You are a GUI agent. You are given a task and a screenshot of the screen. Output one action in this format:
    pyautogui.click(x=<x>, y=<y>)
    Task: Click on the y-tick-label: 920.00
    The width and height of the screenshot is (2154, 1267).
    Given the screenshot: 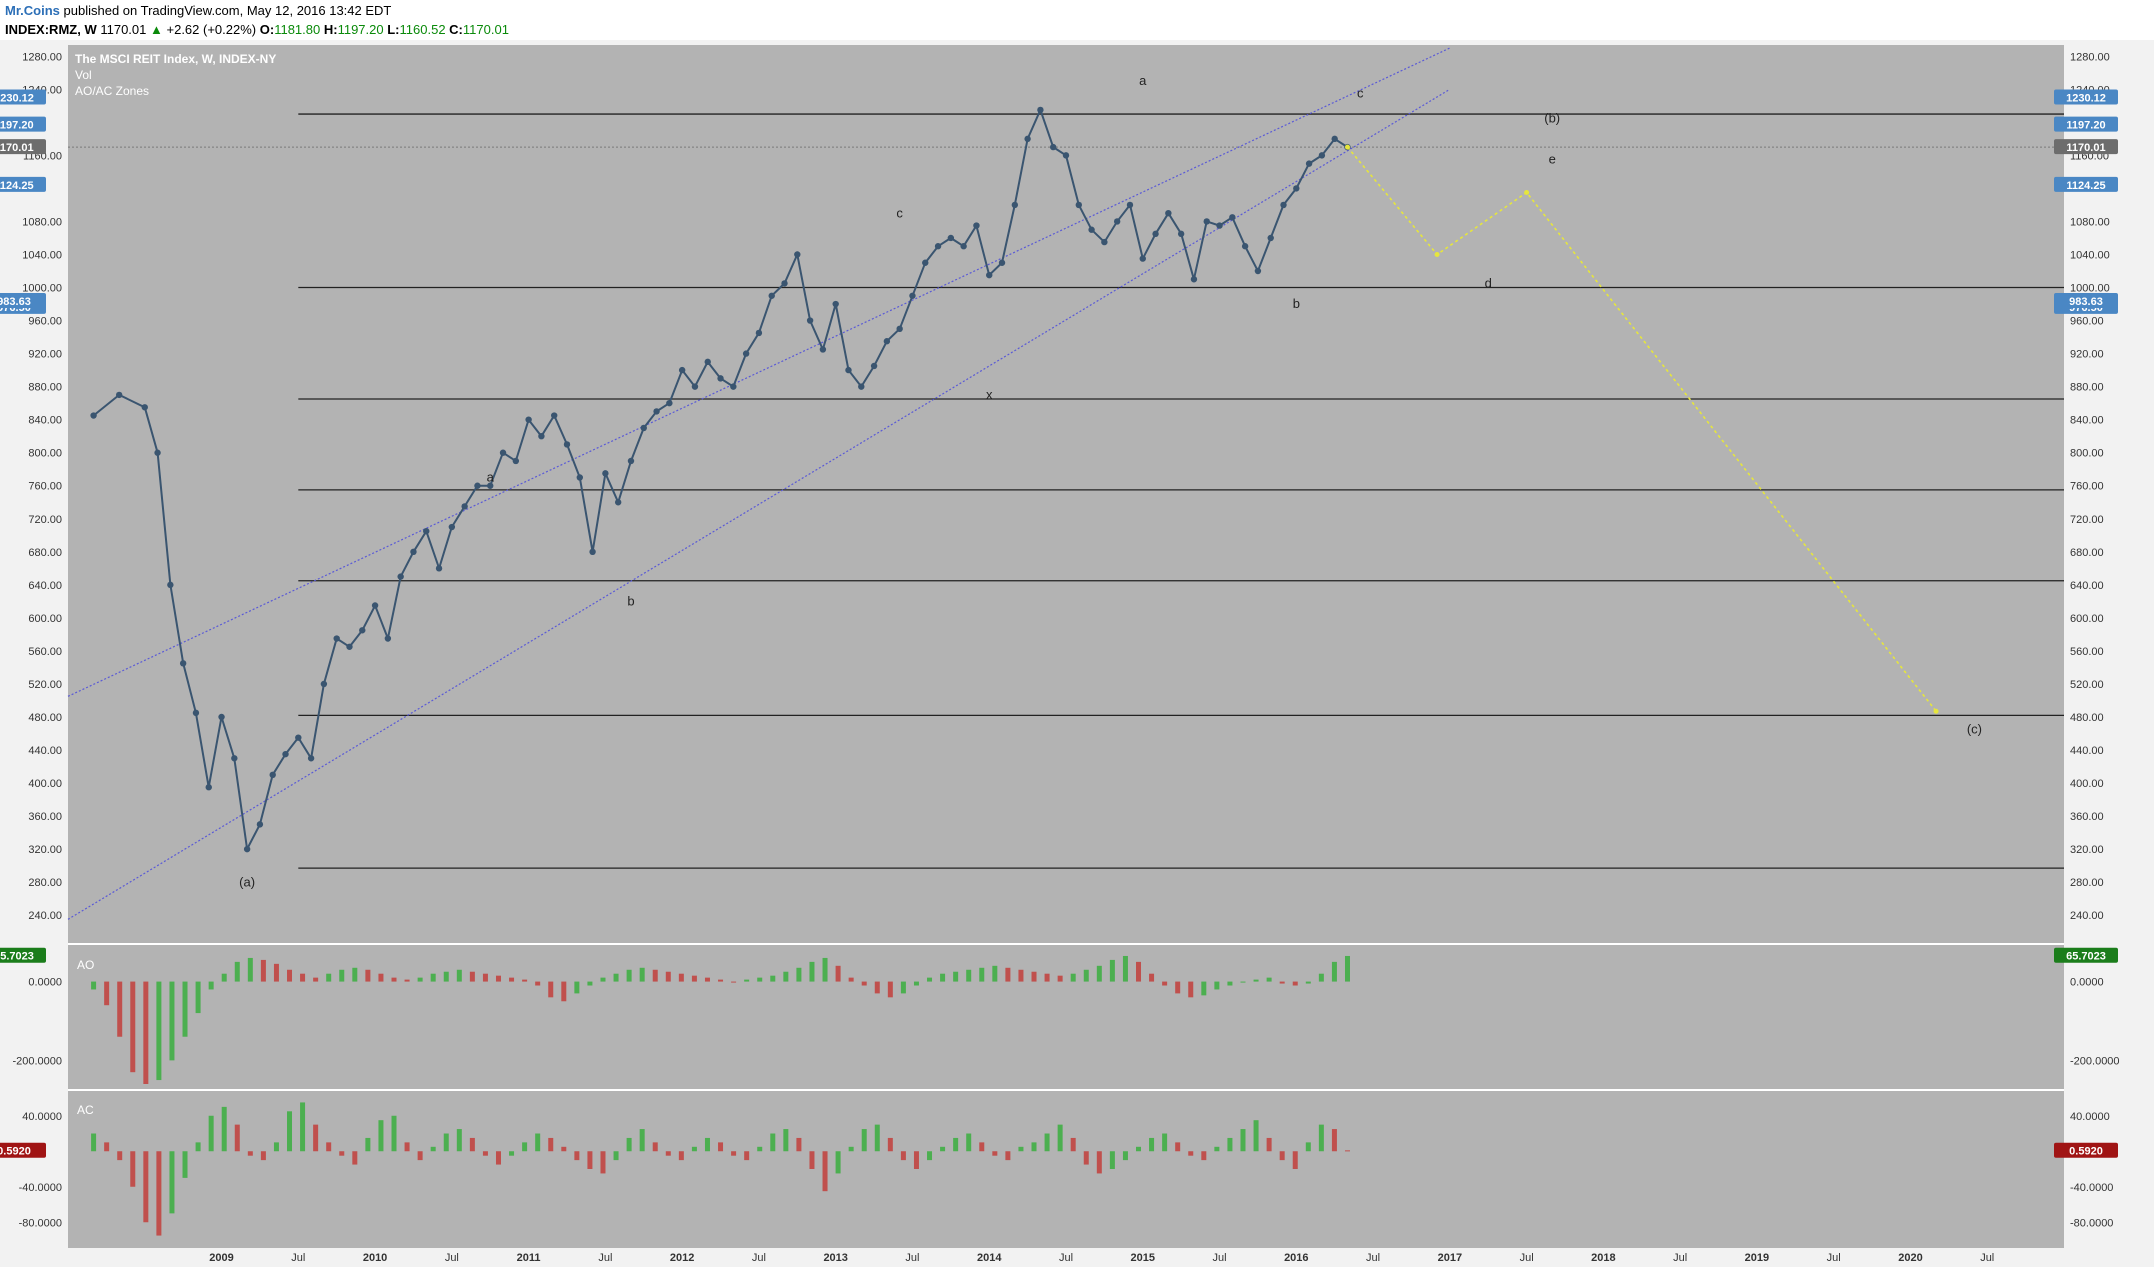 What is the action you would take?
    pyautogui.click(x=2087, y=355)
    